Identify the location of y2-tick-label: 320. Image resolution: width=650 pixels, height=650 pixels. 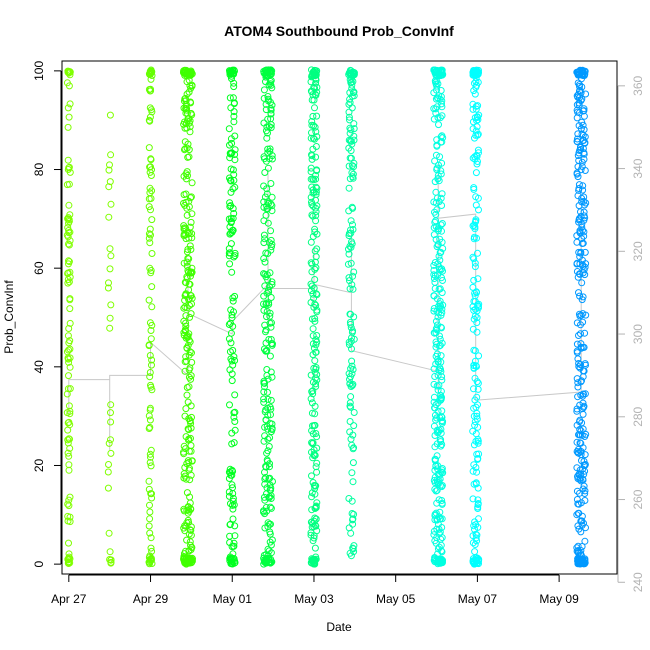
(638, 251).